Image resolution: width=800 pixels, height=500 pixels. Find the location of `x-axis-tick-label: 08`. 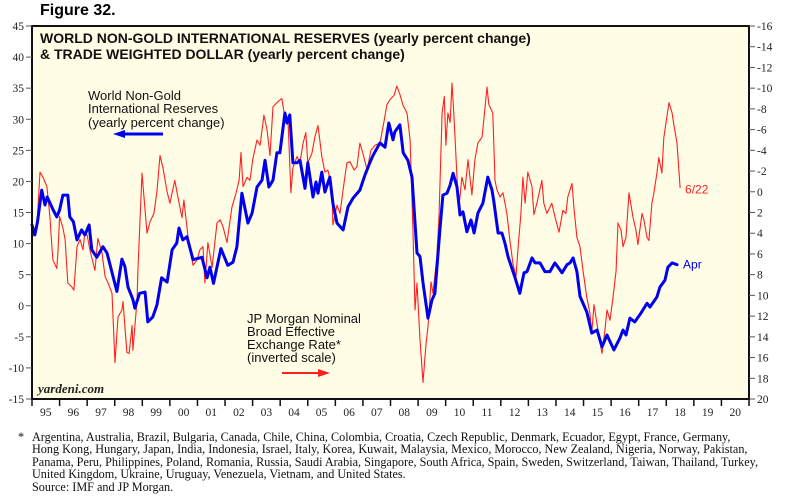

x-axis-tick-label: 08 is located at coordinates (405, 413).